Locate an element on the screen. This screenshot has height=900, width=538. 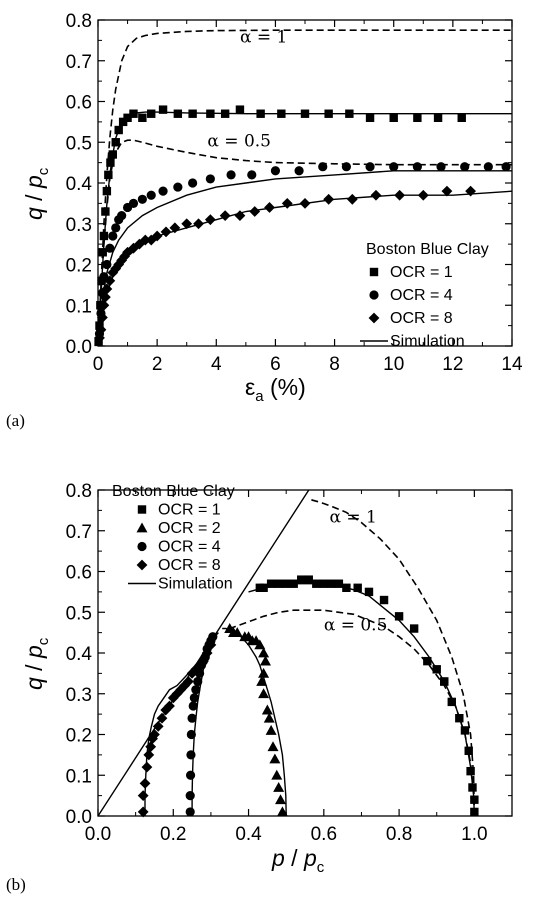
panel-a-legend-entry-ocr-8: OCR = 8 is located at coordinates (421, 318).